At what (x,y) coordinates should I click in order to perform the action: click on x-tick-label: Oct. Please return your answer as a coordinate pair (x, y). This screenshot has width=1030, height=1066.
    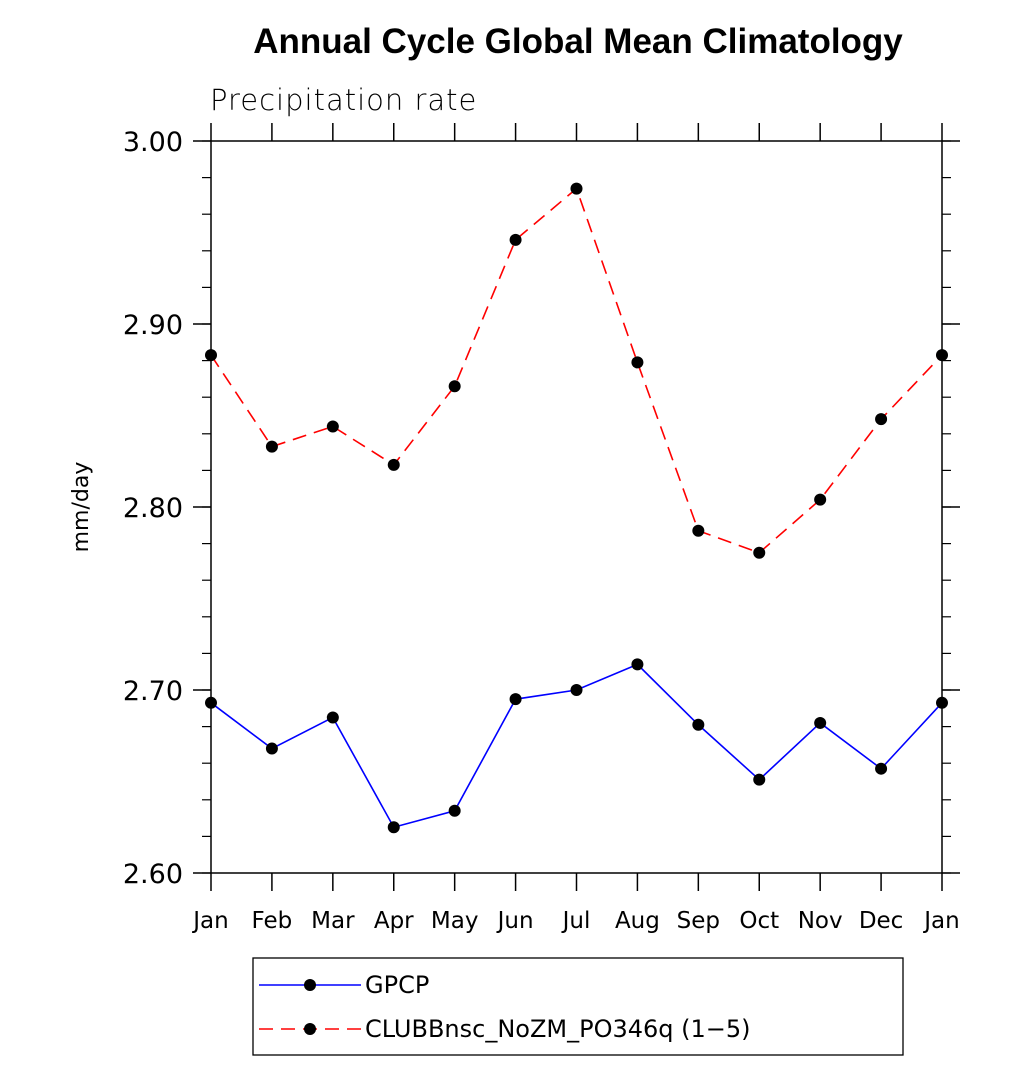
    Looking at the image, I should click on (759, 921).